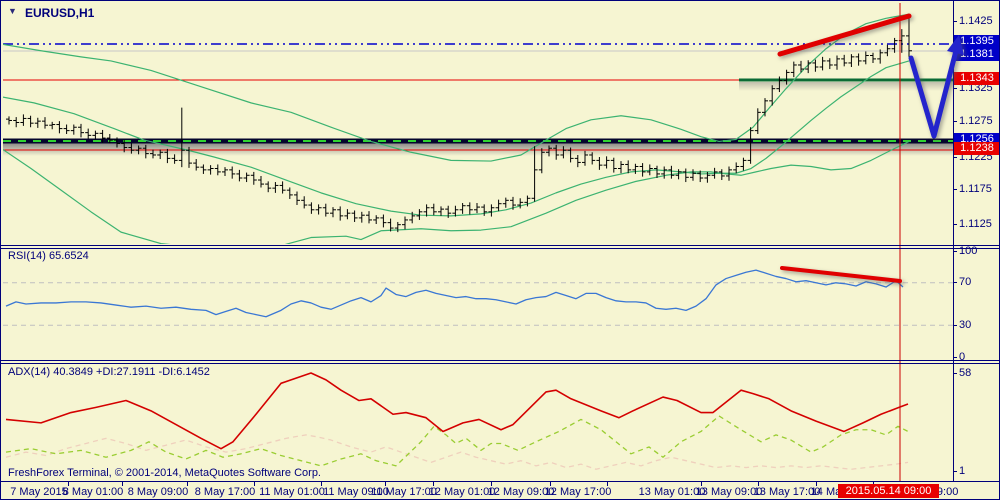 The width and height of the screenshot is (1000, 500). I want to click on rsi-panel-title: RSI(14) 65.6524, so click(48, 256).